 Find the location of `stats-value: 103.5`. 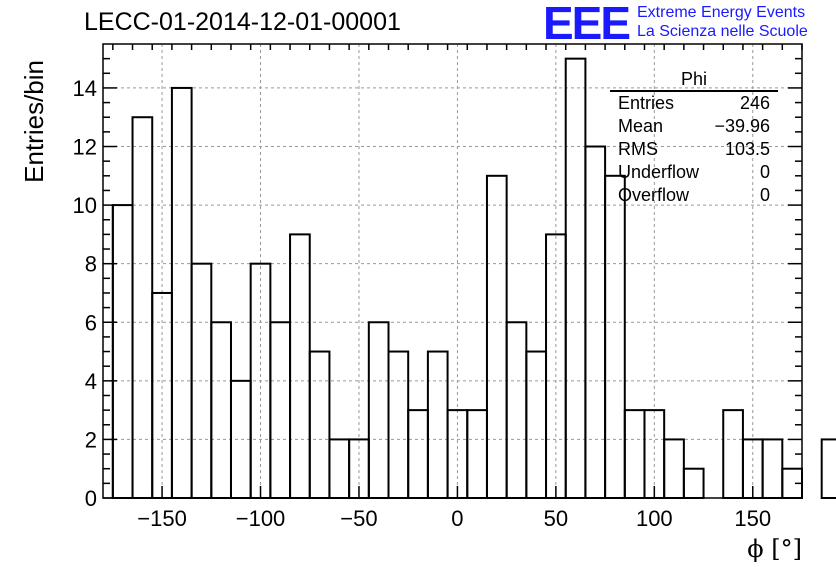

stats-value: 103.5 is located at coordinates (747, 149).